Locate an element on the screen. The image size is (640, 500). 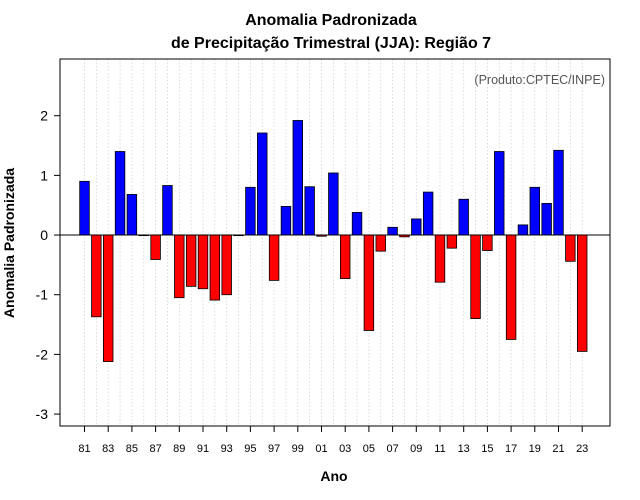
x-tick-label: 21 is located at coordinates (558, 449).